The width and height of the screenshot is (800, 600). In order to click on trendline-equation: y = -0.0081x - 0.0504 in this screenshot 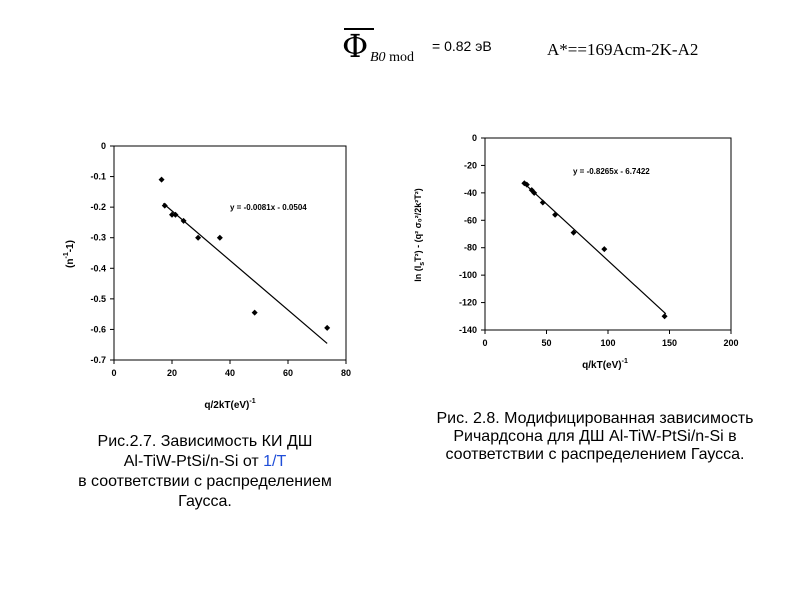, I will do `click(268, 207)`.